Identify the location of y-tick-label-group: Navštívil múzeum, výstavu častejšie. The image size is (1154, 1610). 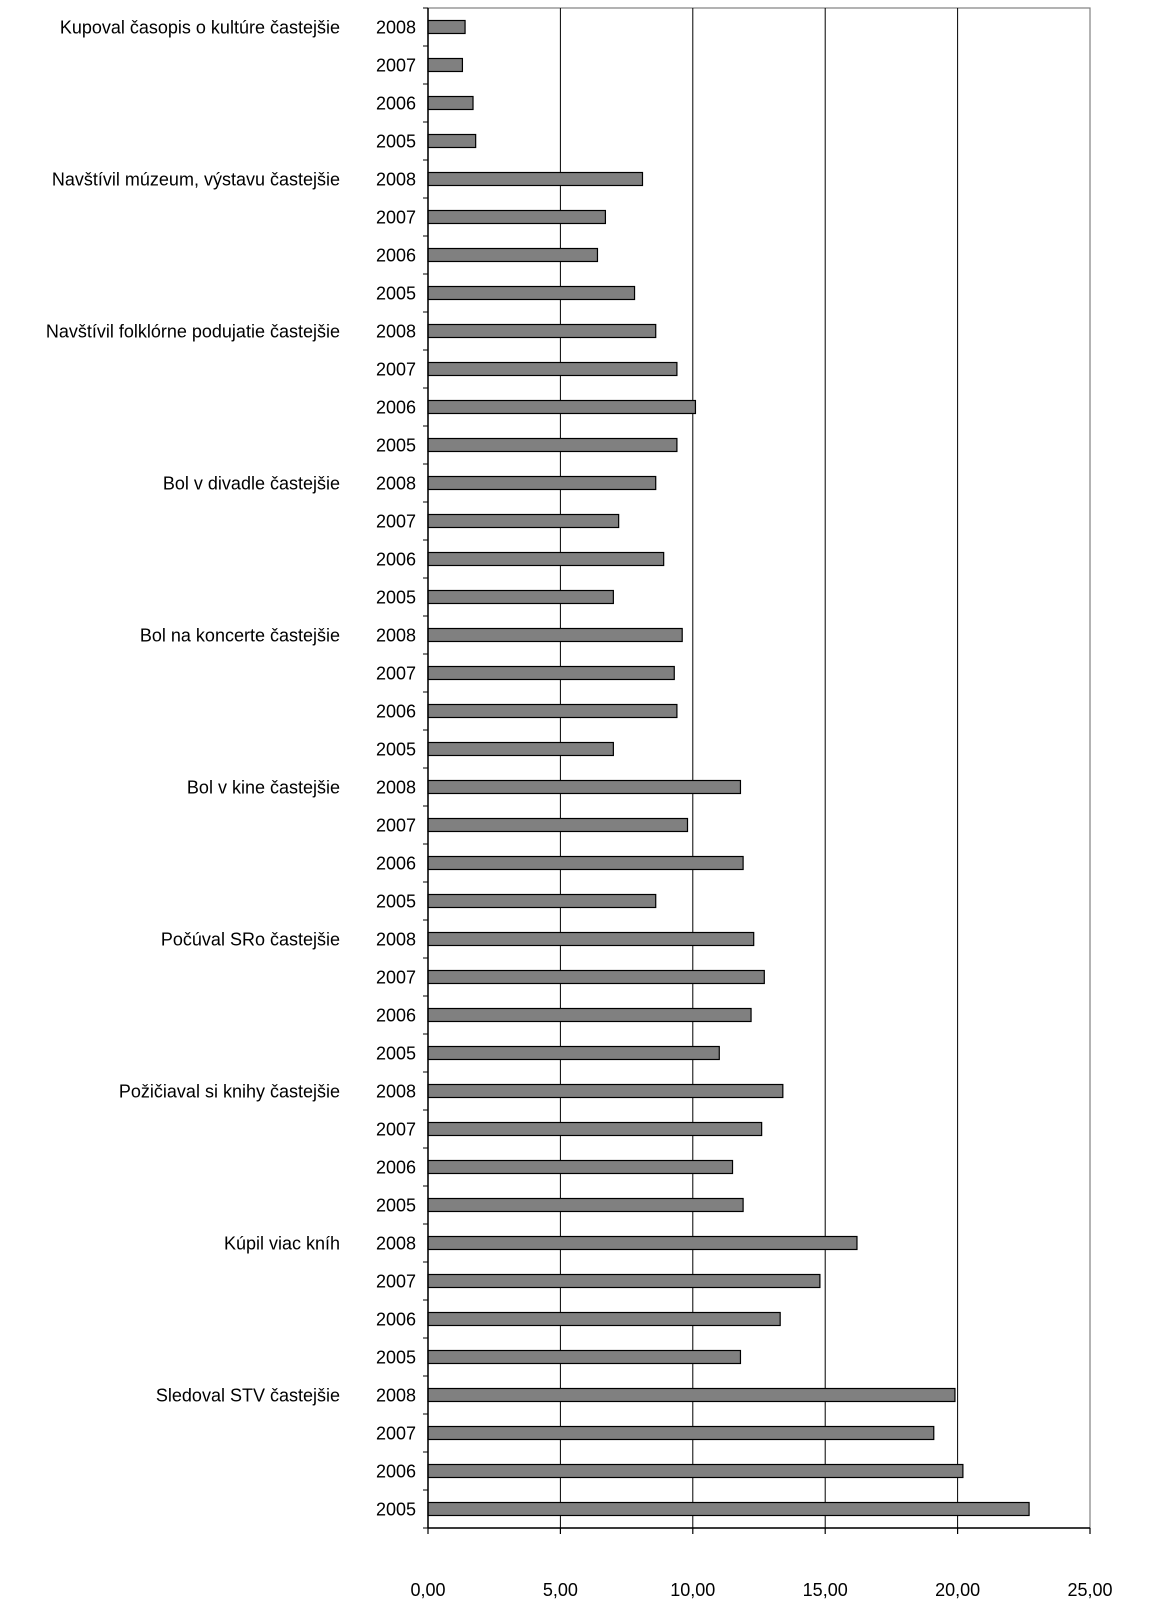
(196, 180).